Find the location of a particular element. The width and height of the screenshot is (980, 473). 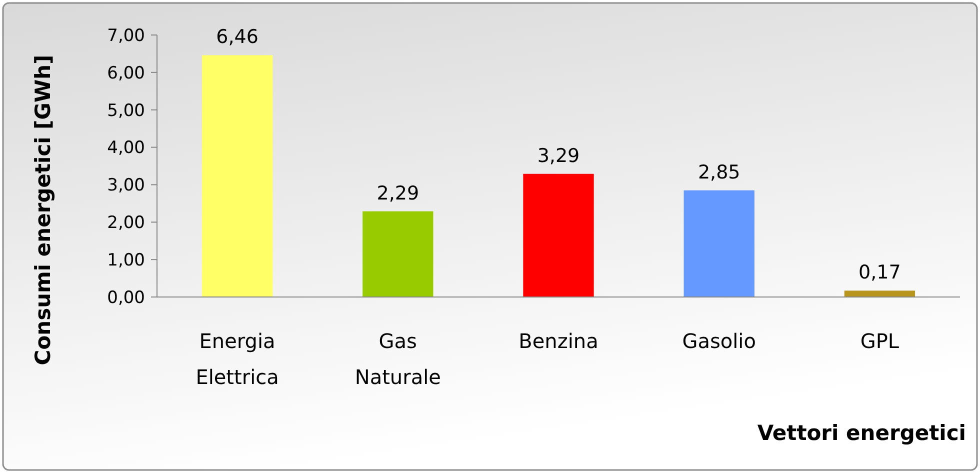

x-tick-label: Energia Elettrica is located at coordinates (237, 359).